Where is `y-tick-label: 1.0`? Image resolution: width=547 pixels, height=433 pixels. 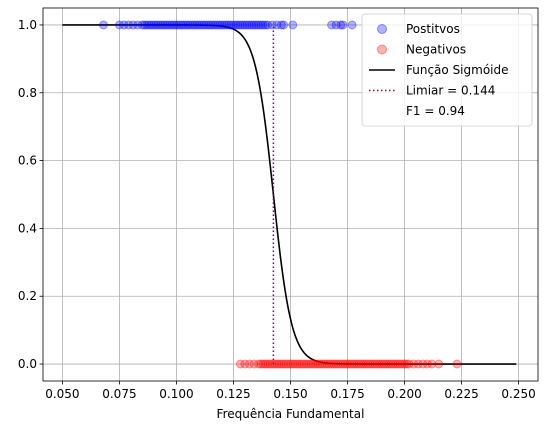 y-tick-label: 1.0 is located at coordinates (27, 25).